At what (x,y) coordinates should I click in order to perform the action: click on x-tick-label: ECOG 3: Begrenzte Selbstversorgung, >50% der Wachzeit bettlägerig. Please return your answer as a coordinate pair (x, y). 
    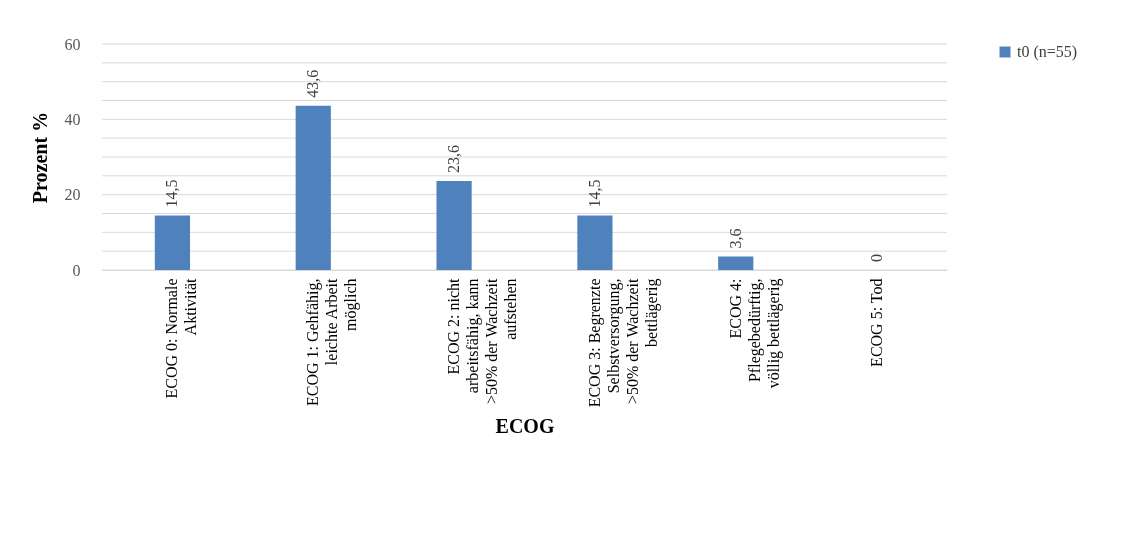
    Looking at the image, I should click on (623, 342).